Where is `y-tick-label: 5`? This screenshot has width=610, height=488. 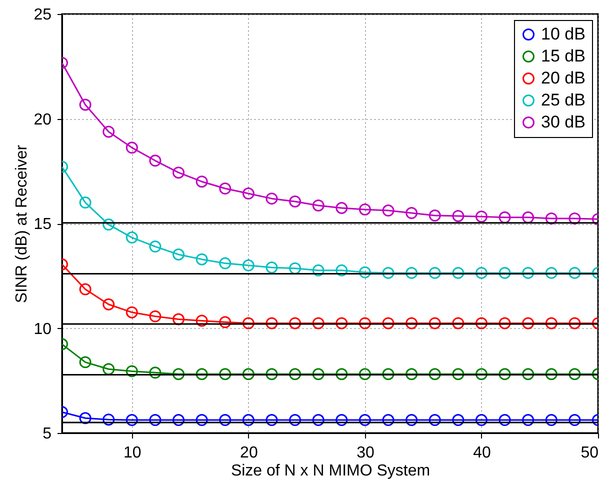
y-tick-label: 5 is located at coordinates (47, 434).